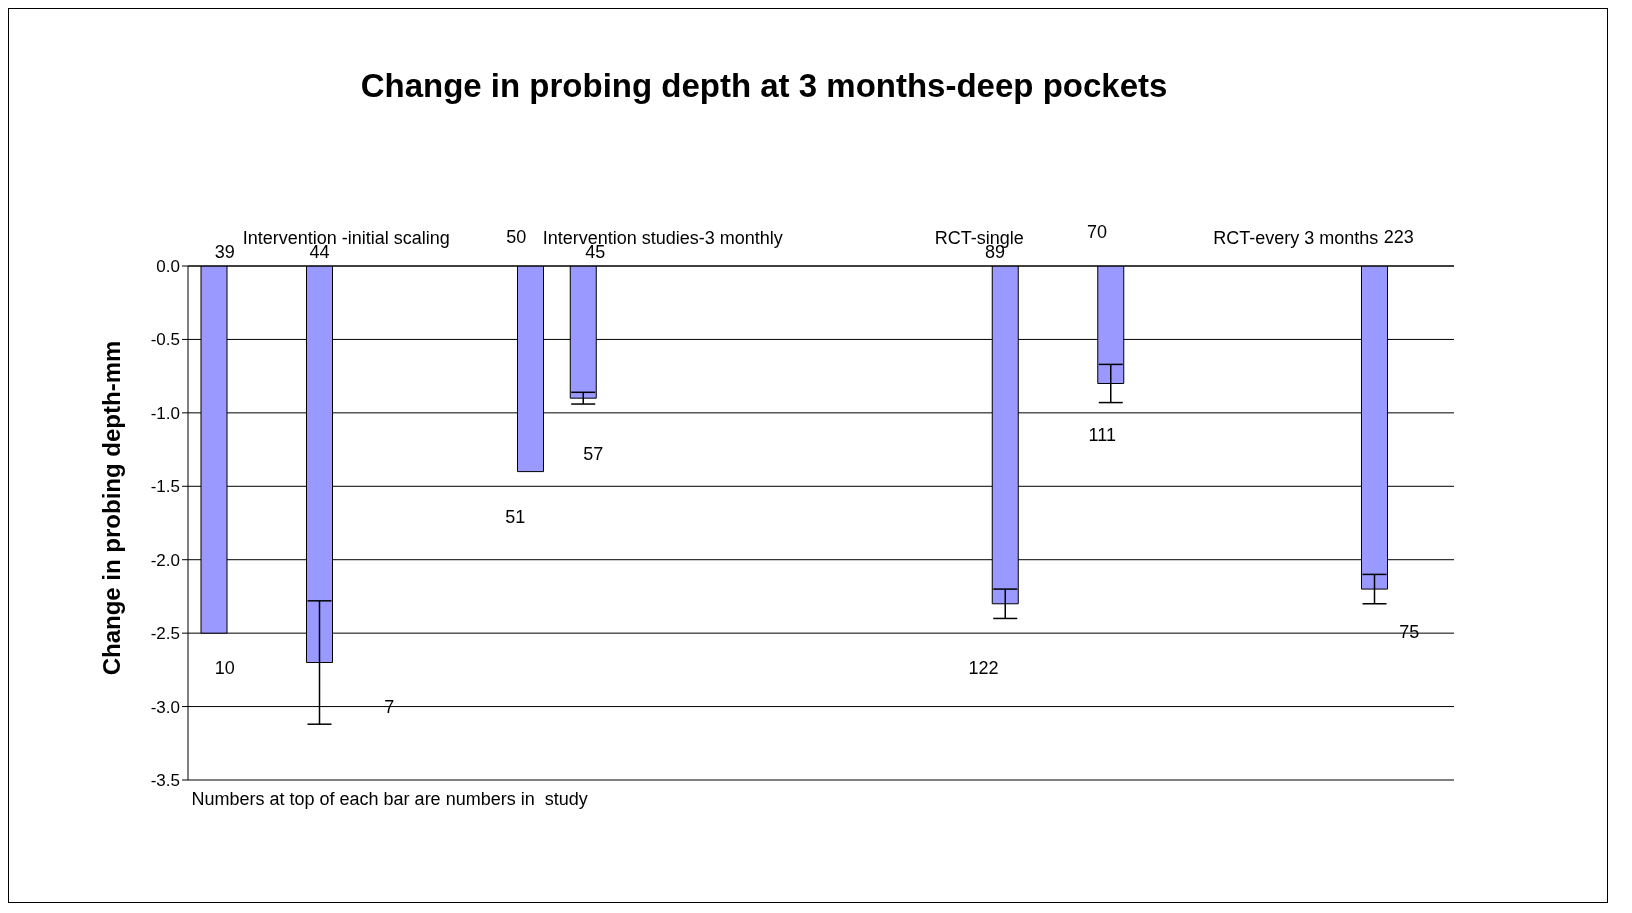 This screenshot has height=913, width=1632. What do you see at coordinates (983, 669) in the screenshot?
I see `annotation: 122` at bounding box center [983, 669].